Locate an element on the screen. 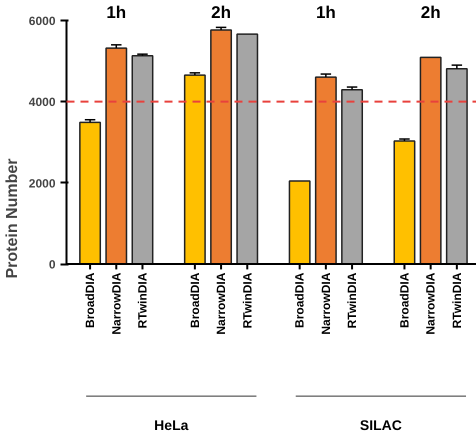 The height and width of the screenshot is (436, 476). y-tick-label: 6000 is located at coordinates (42, 21).